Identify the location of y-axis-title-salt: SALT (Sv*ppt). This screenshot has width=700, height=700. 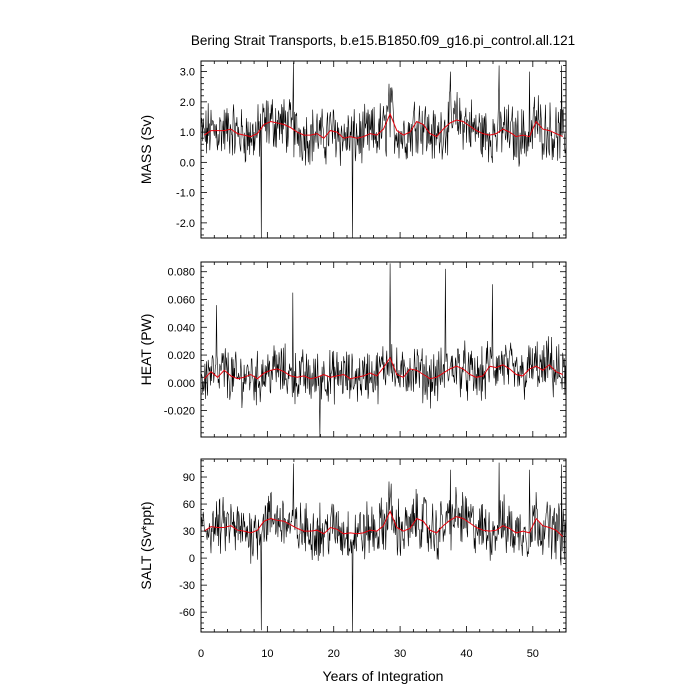
(146, 545).